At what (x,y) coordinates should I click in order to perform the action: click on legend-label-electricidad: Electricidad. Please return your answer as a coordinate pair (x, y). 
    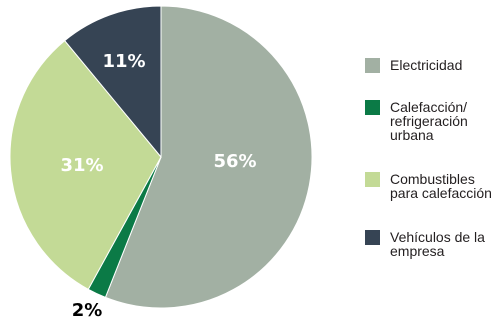
    Looking at the image, I should click on (426, 65).